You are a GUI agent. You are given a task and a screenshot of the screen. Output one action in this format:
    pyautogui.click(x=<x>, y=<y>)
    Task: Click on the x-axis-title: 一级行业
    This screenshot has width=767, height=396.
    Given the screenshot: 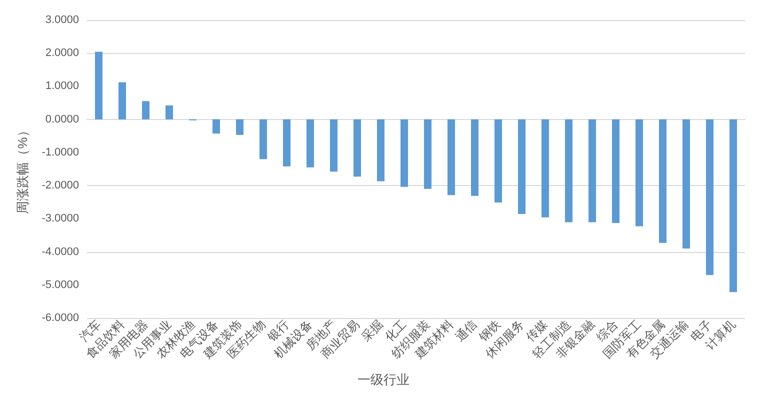 What is the action you would take?
    pyautogui.click(x=384, y=379)
    